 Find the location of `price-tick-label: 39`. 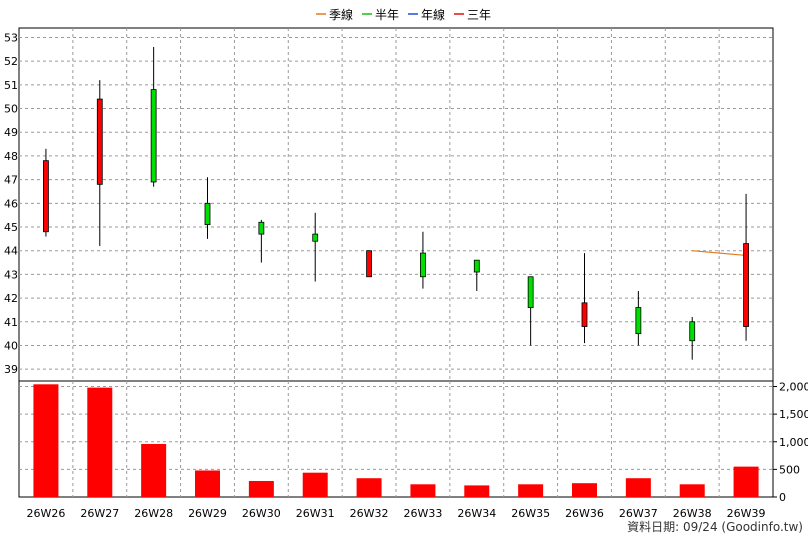

price-tick-label: 39 is located at coordinates (11, 369).